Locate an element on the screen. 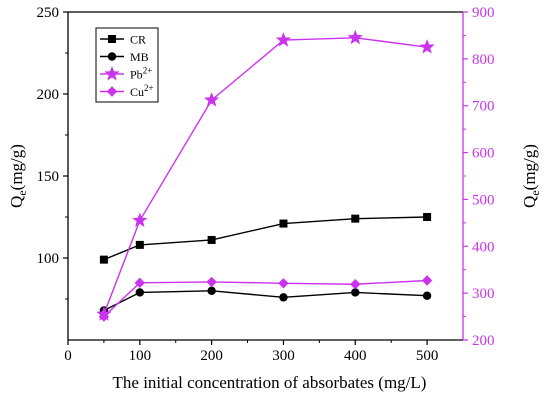  y-axis-right-label-rest: (mg/g) is located at coordinates (529, 167).